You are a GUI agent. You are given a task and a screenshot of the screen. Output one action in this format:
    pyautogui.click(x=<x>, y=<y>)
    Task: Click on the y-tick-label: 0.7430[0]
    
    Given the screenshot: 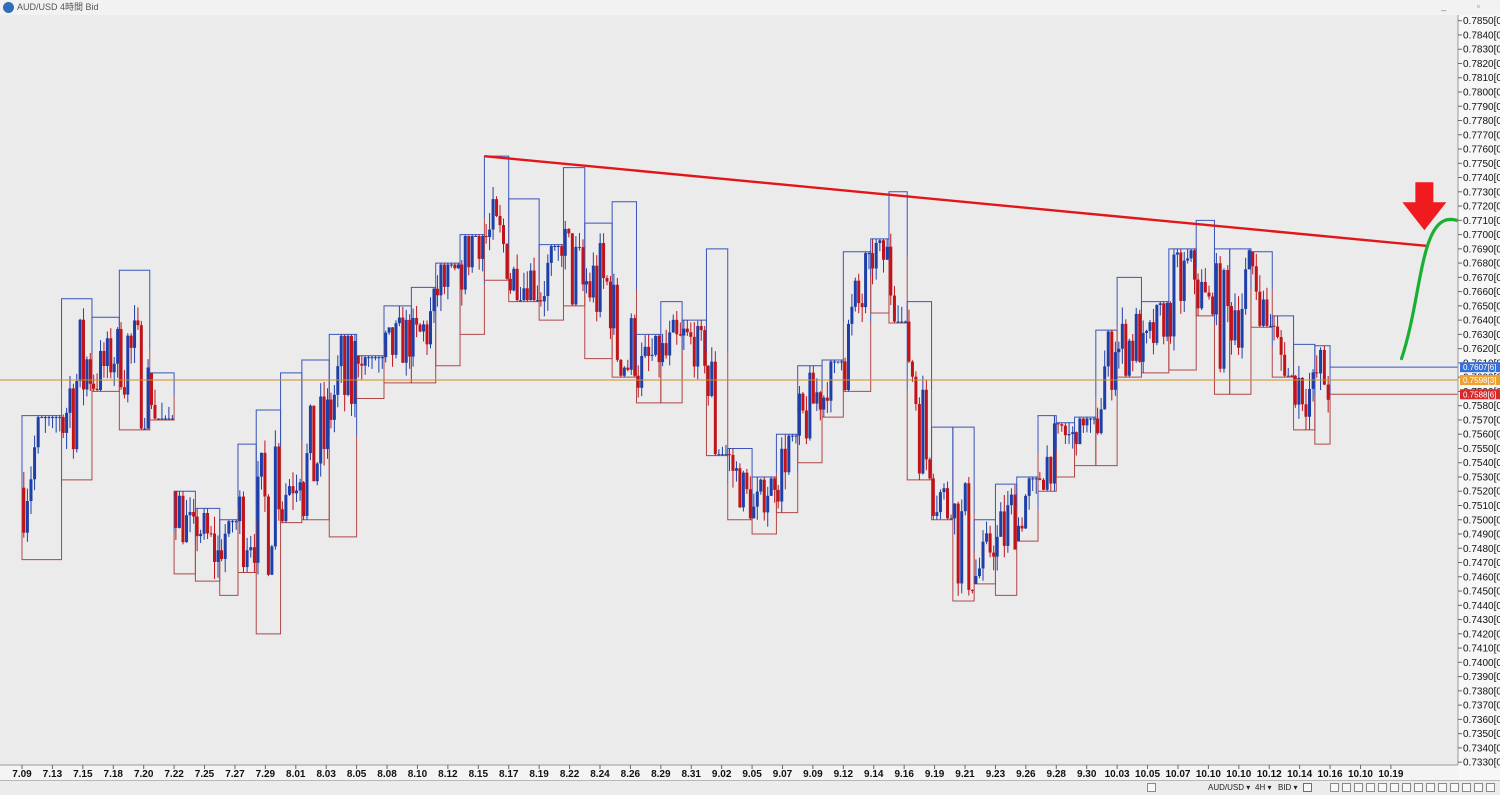 What is the action you would take?
    pyautogui.click(x=1481, y=620)
    